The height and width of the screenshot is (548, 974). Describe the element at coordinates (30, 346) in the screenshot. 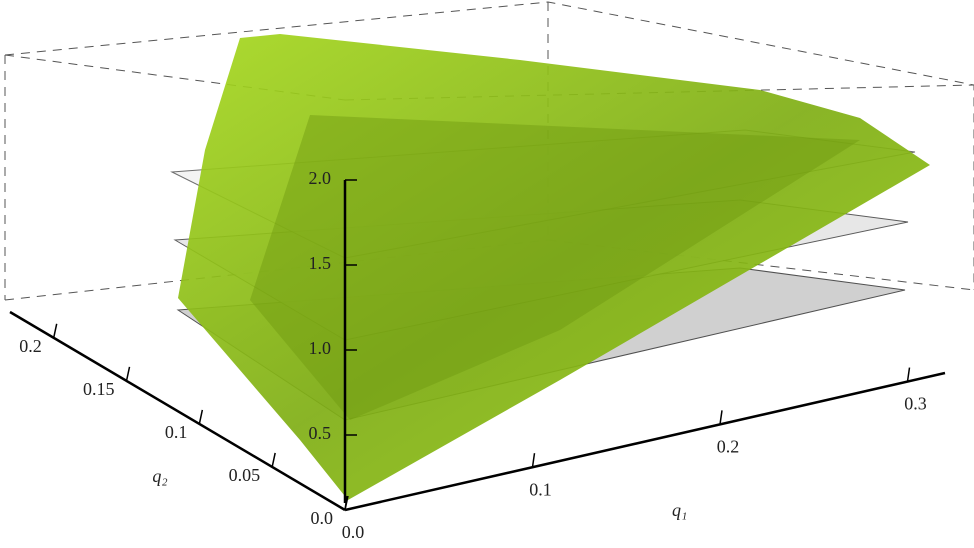

I see `y-tick-label: 0.2` at that location.